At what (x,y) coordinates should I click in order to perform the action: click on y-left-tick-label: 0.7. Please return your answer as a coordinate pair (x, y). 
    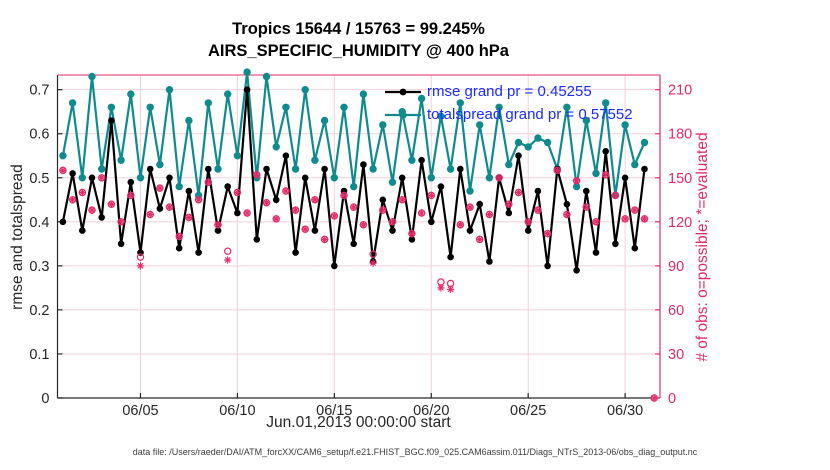
    Looking at the image, I should click on (39, 91).